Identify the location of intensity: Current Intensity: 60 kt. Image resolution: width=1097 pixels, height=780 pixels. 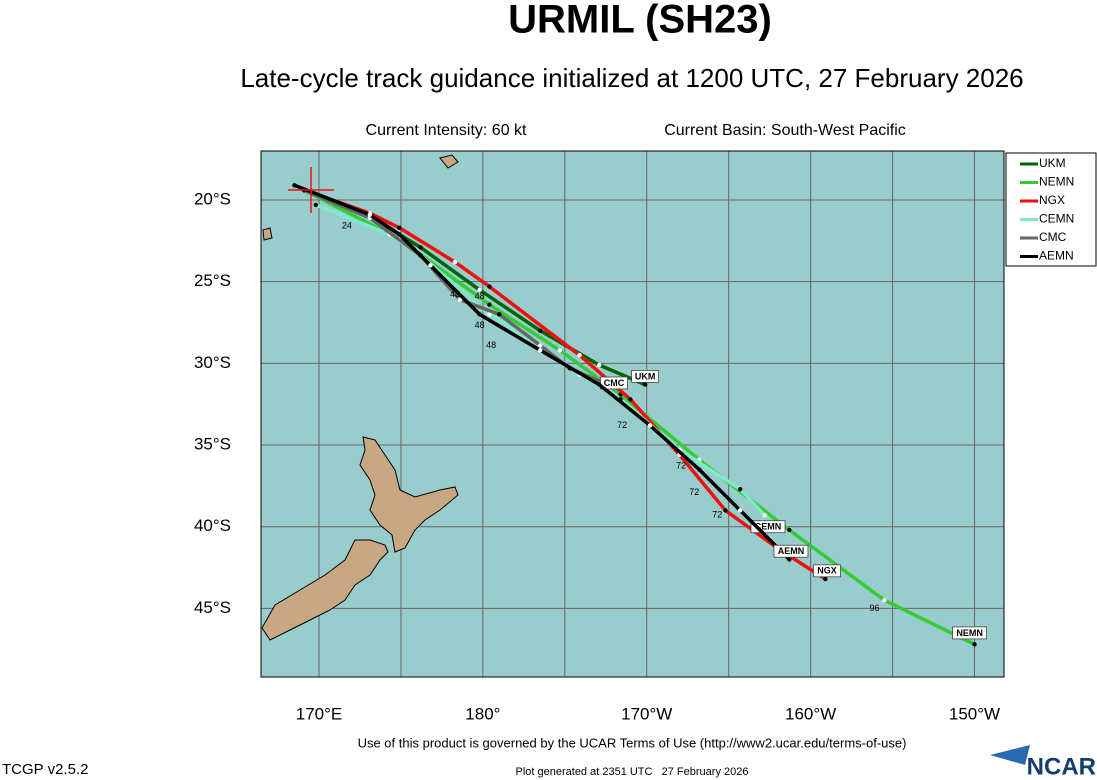
(447, 130).